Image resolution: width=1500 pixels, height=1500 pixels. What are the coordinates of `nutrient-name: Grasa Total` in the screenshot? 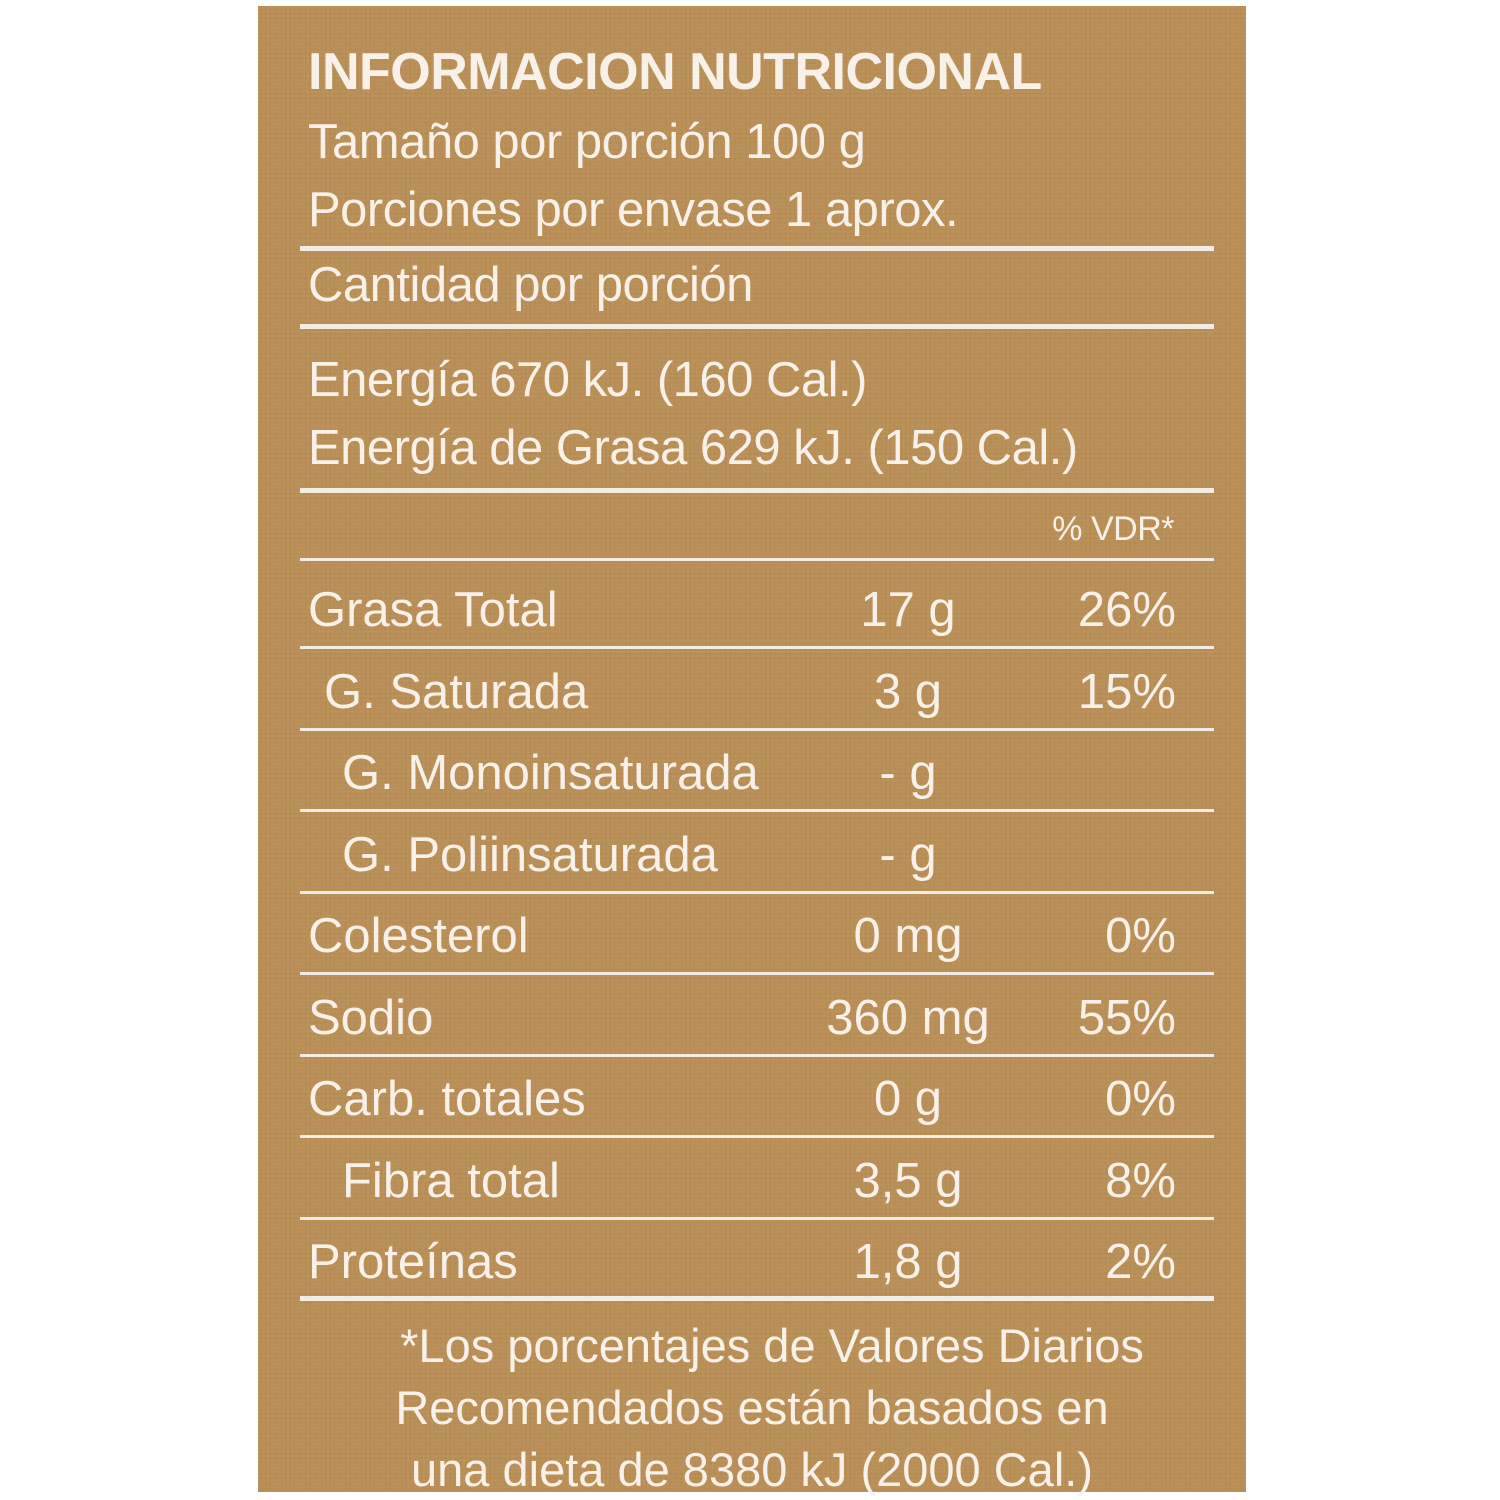 It's located at (433, 610).